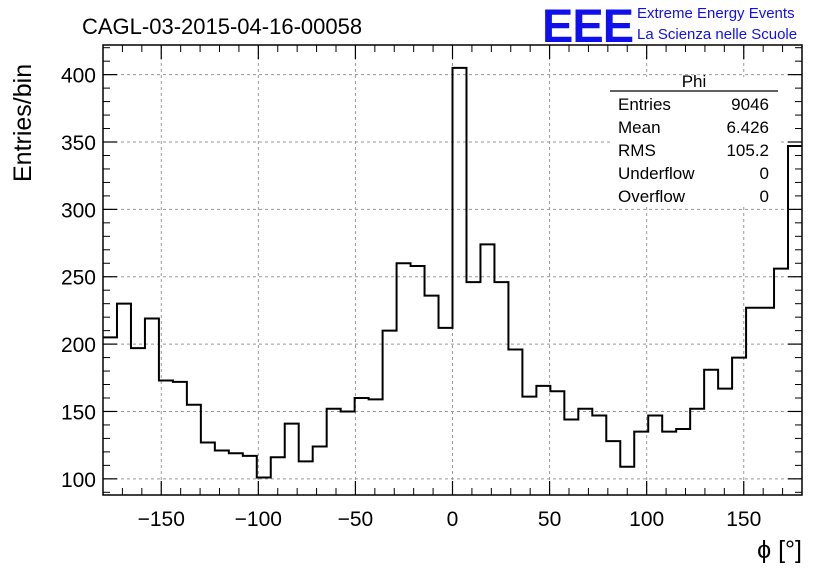  I want to click on brand-line-1: Extreme Energy Events, so click(716, 13).